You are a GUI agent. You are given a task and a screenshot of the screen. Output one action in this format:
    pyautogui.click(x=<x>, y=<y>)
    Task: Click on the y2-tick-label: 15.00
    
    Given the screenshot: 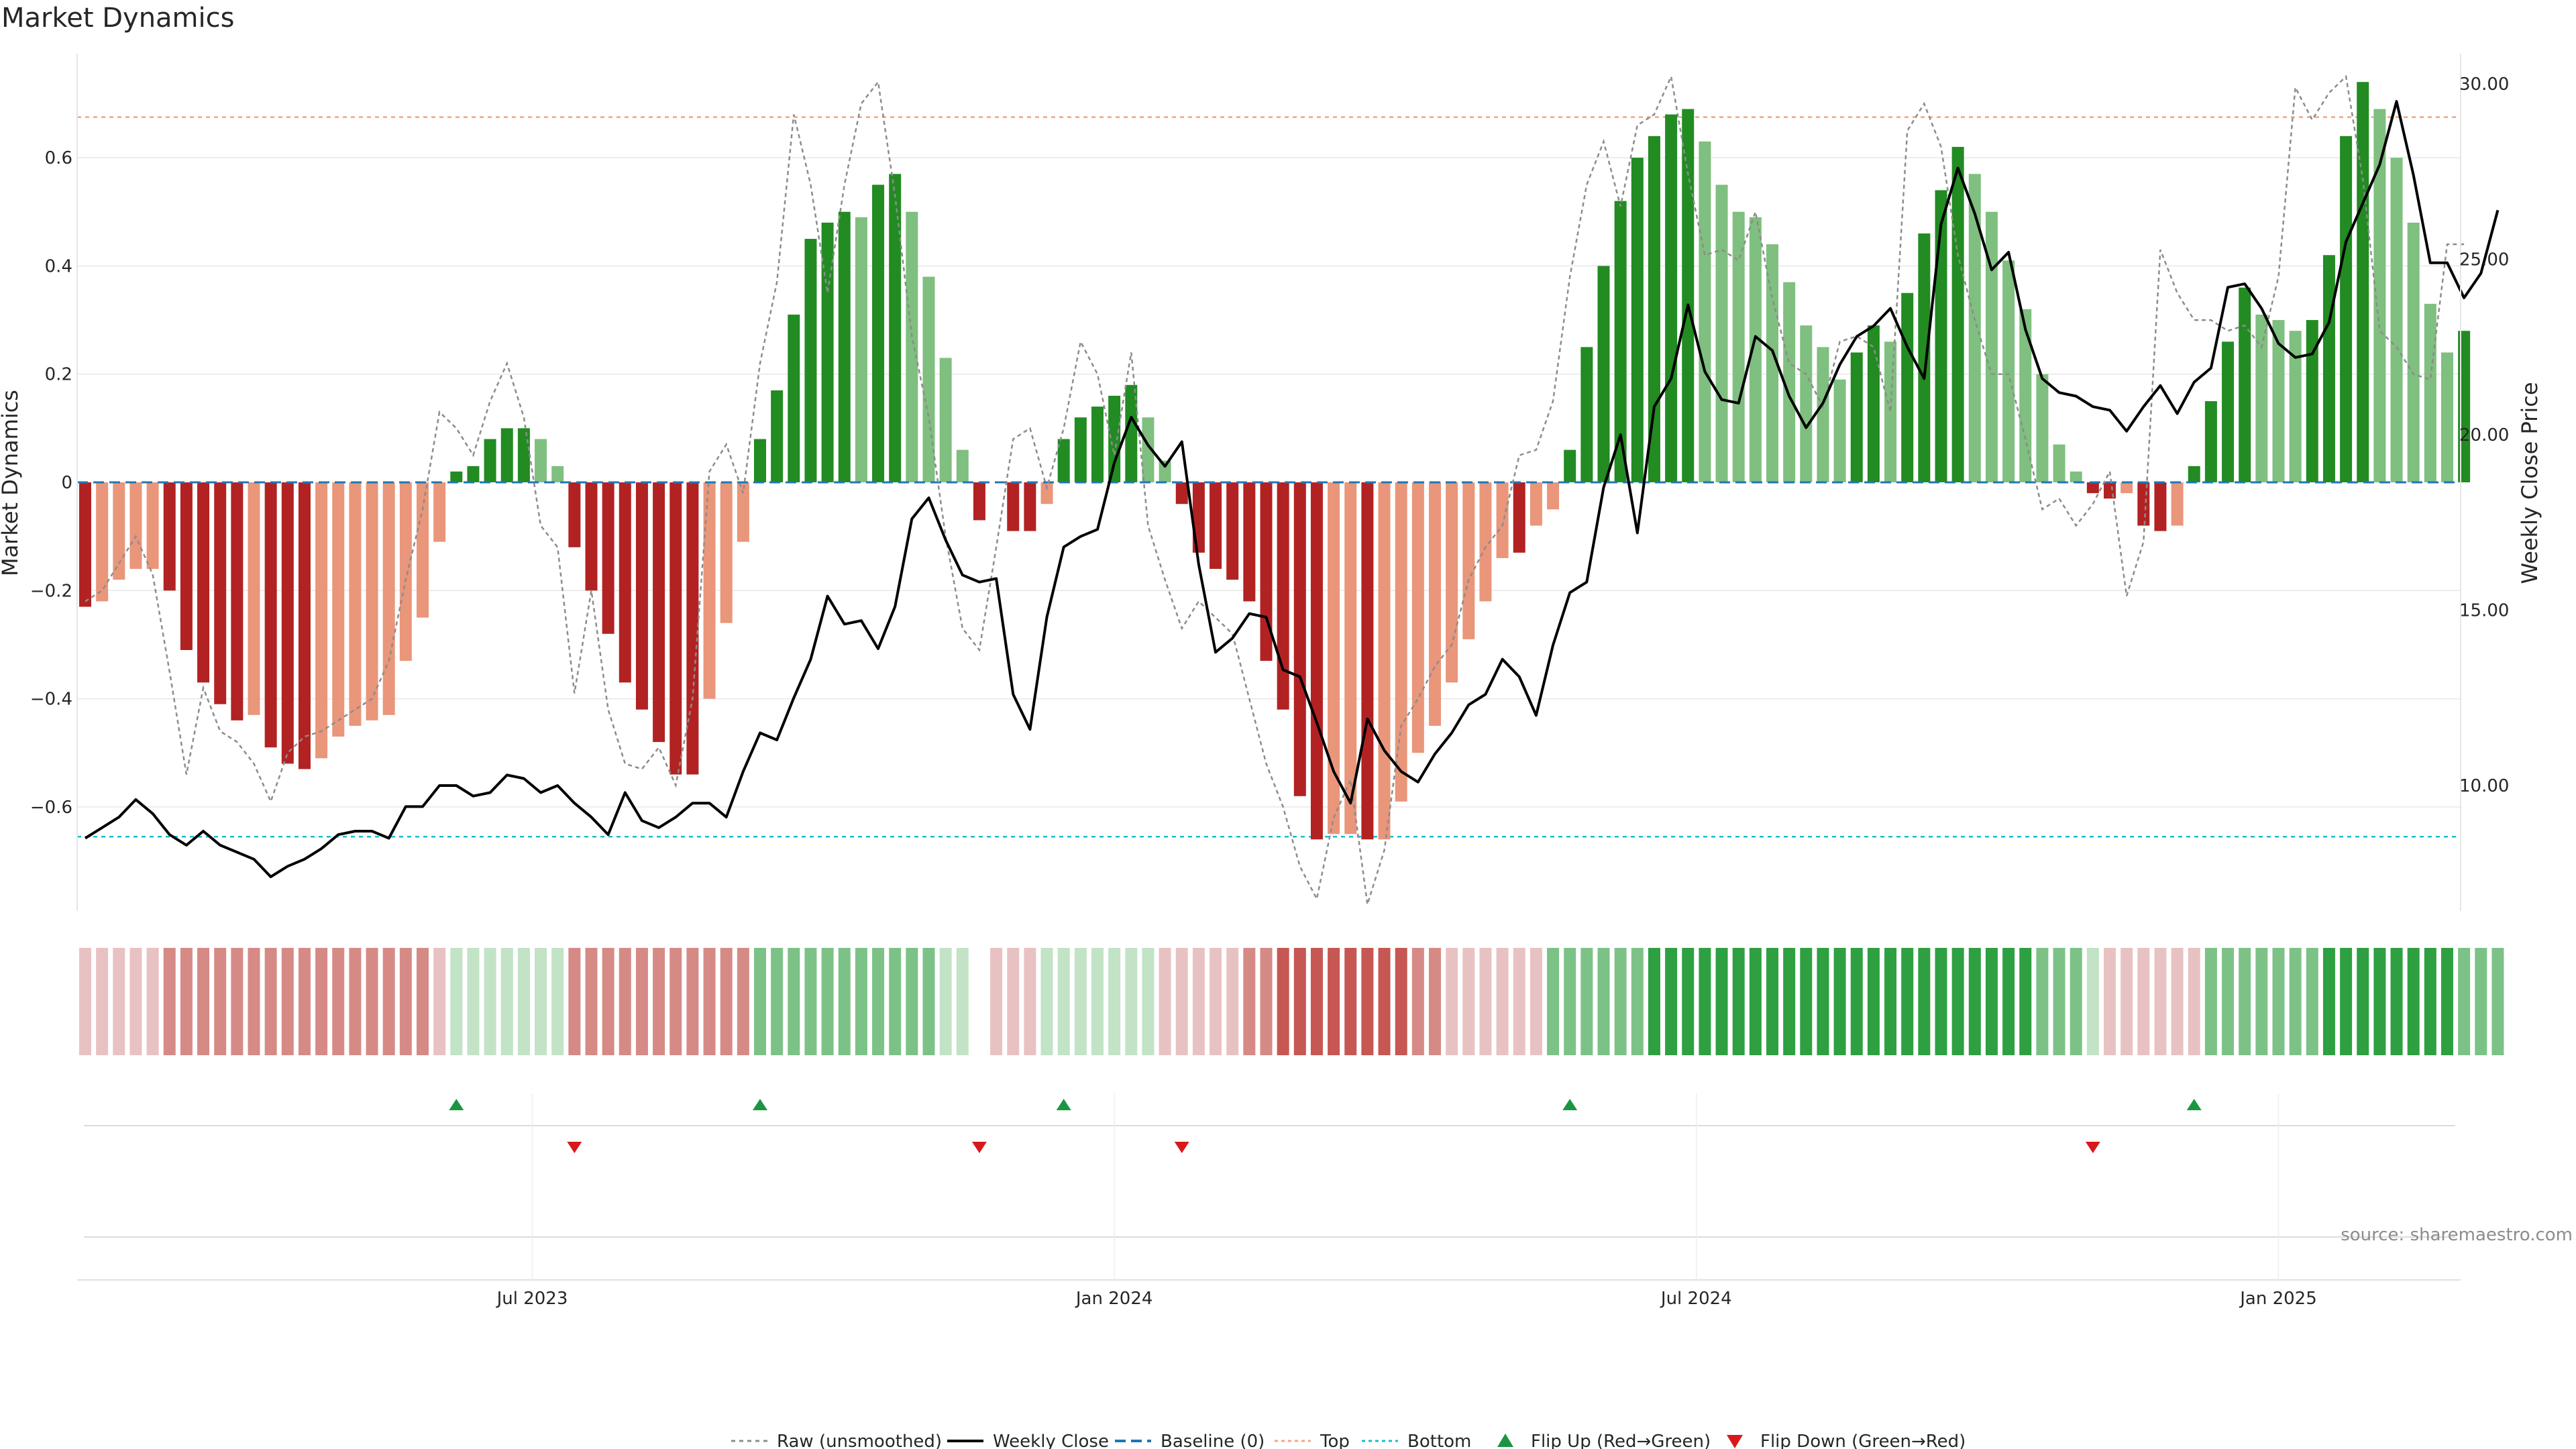 What is the action you would take?
    pyautogui.click(x=2484, y=611)
    